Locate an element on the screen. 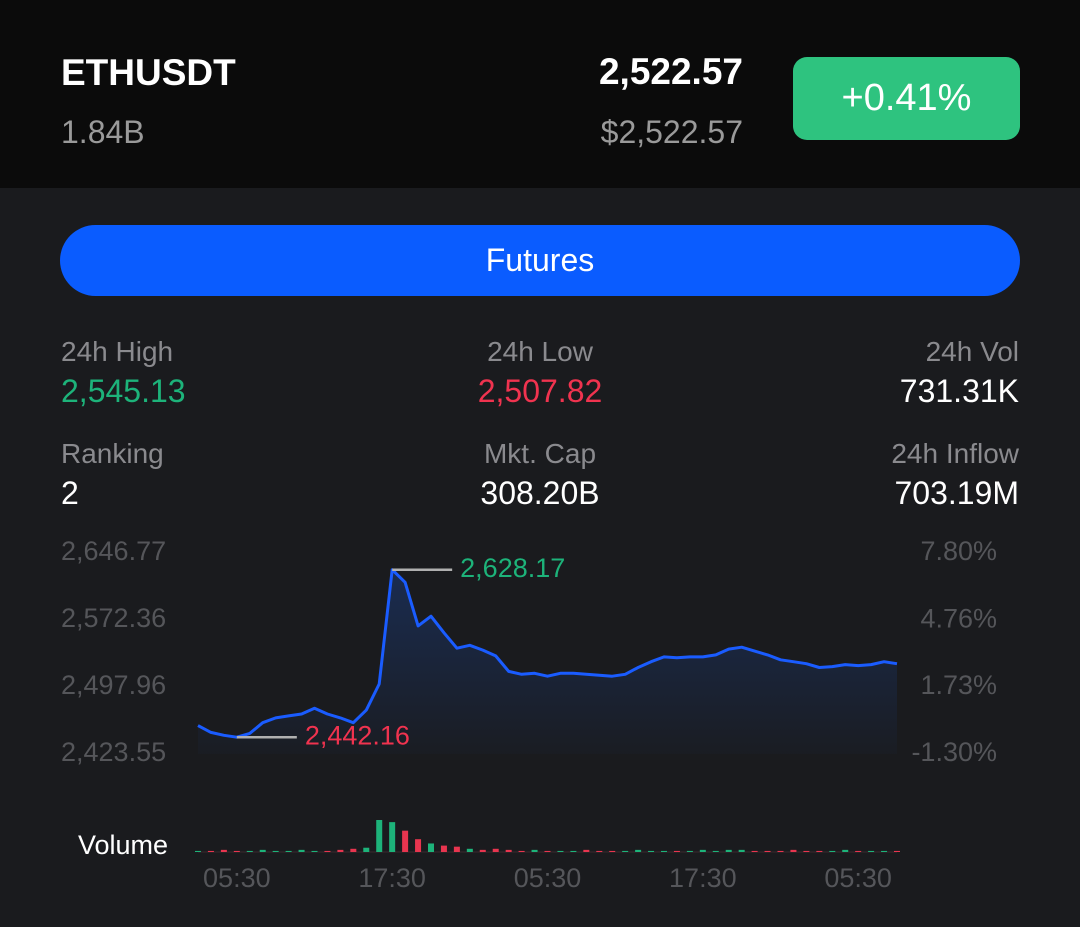 Image resolution: width=1080 pixels, height=927 pixels. y-tick-label: 2,572.36 is located at coordinates (113, 618).